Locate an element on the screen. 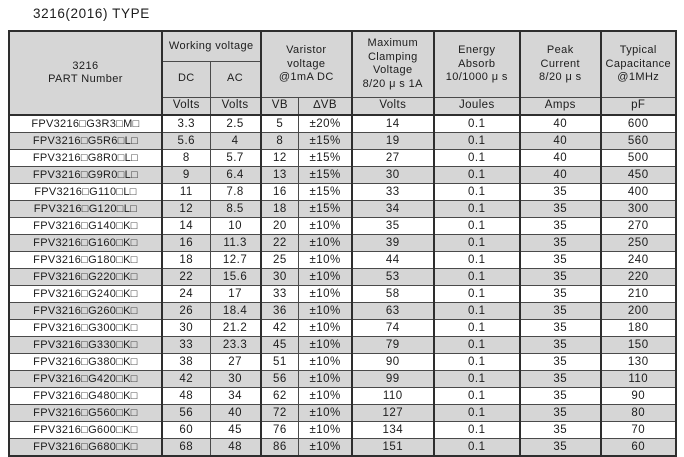 This screenshot has height=457, width=684. value-cell: 18 is located at coordinates (279, 209).